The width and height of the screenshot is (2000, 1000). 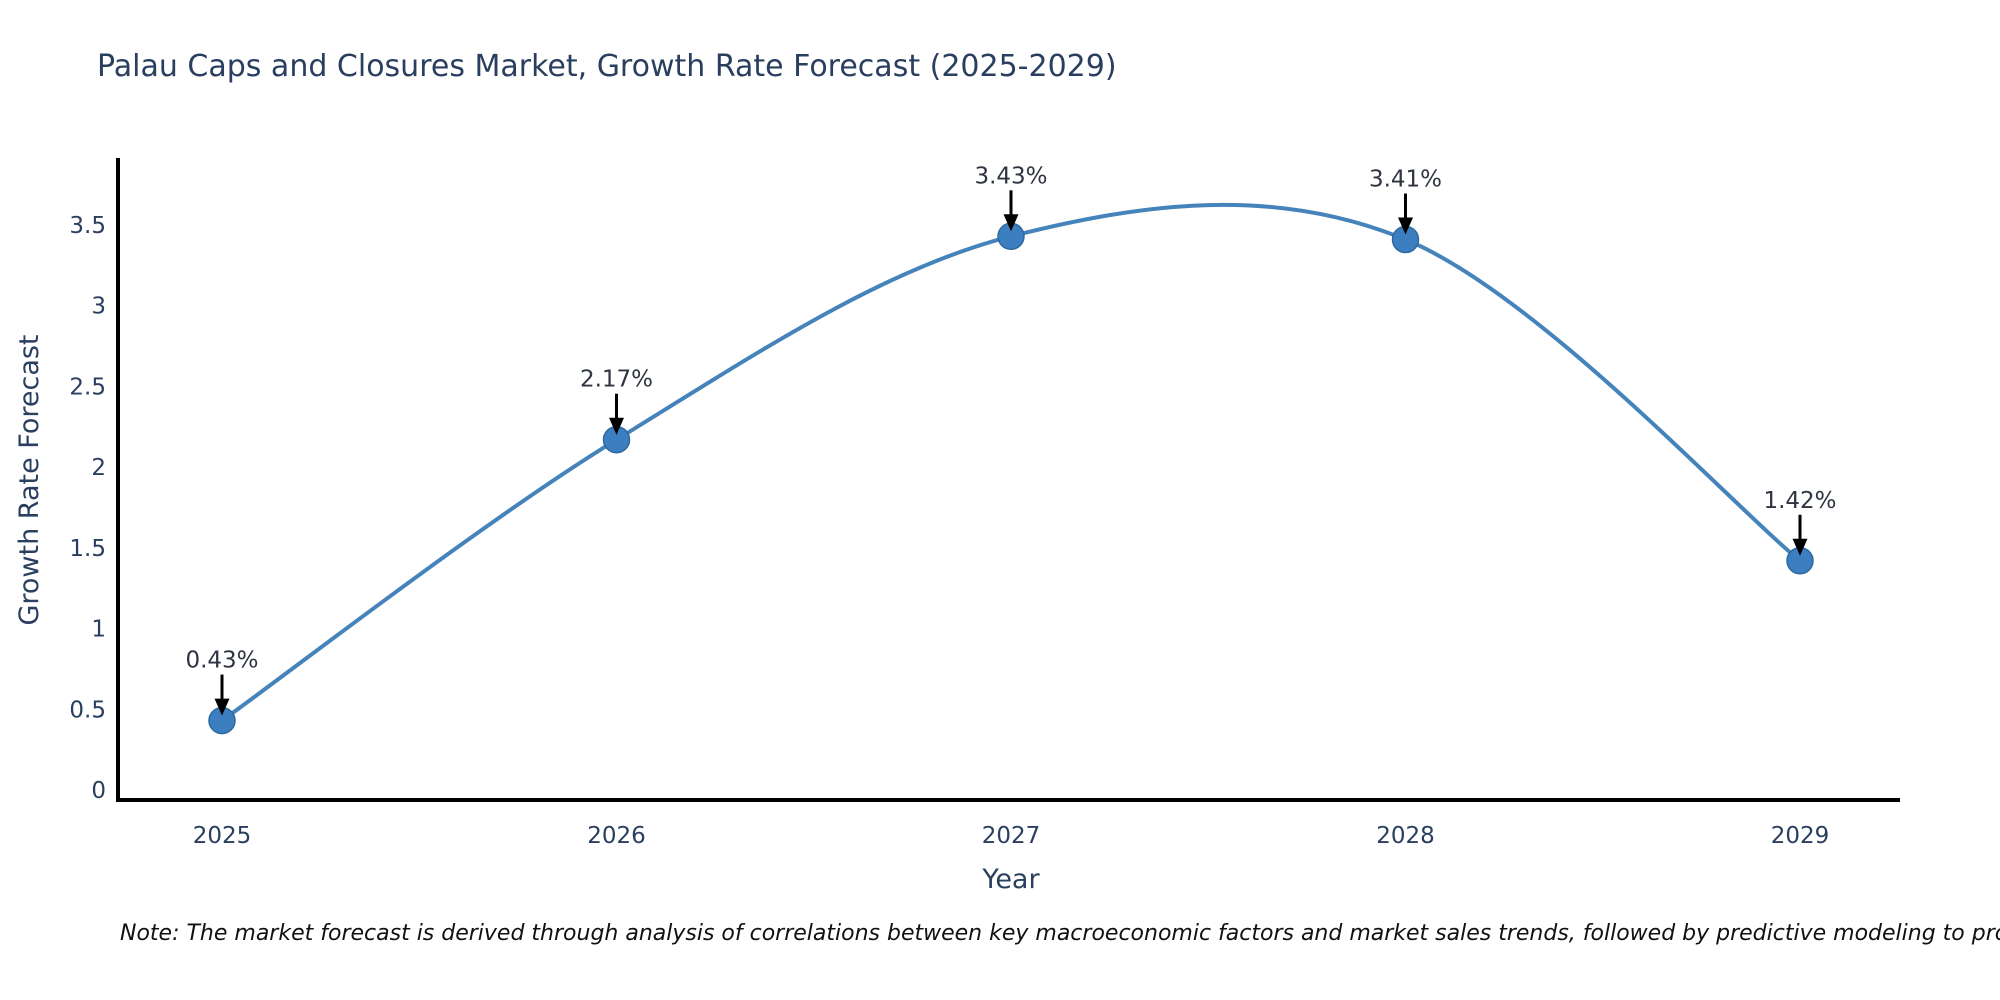 I want to click on y-tick-label: 3.5, so click(x=87, y=226).